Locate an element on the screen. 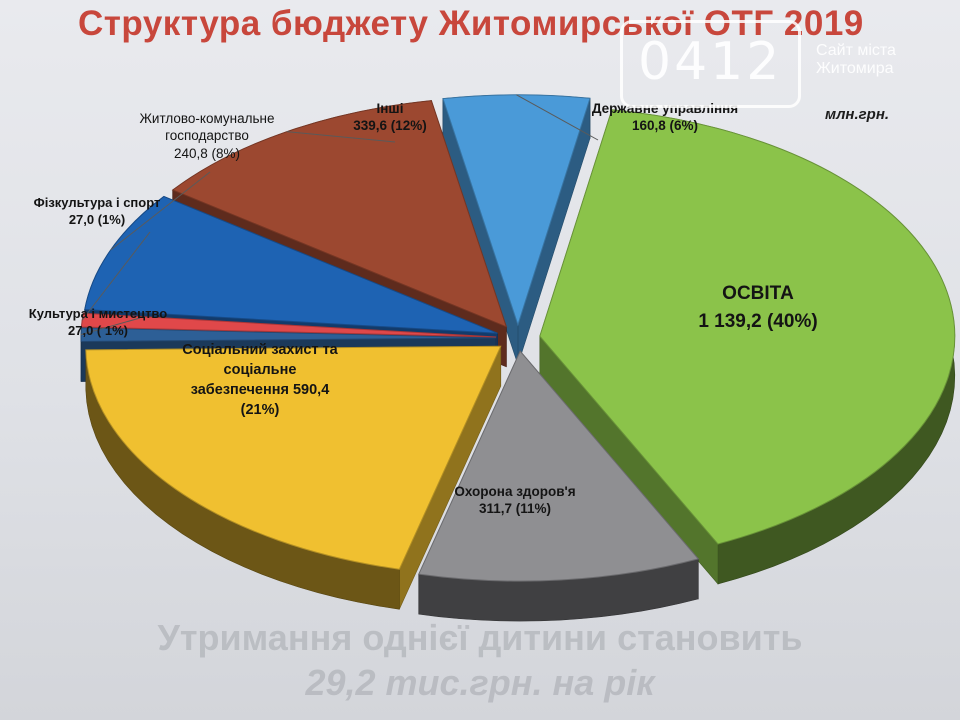  watermark-number: 0412 is located at coordinates (710, 62).